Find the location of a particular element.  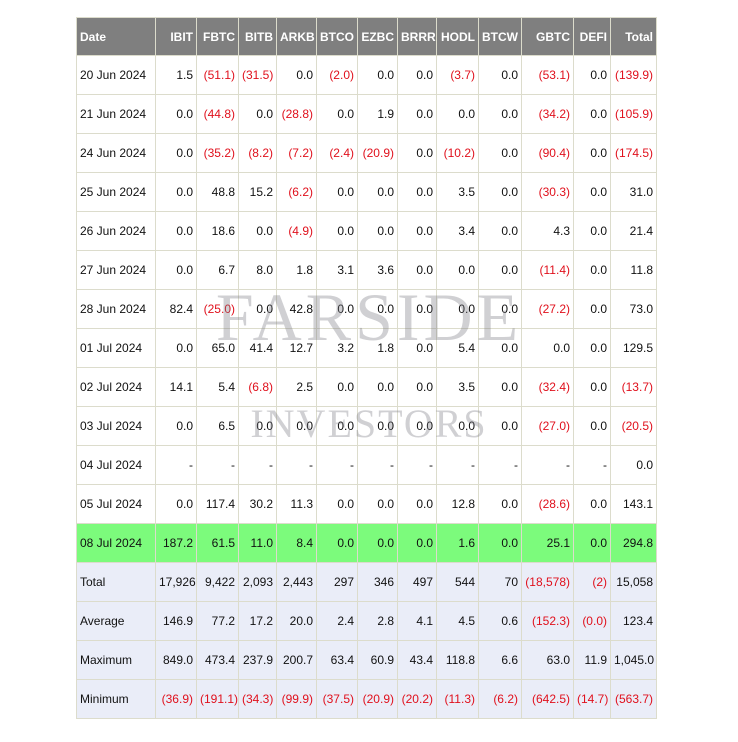

cell: (34.3) is located at coordinates (257, 699).